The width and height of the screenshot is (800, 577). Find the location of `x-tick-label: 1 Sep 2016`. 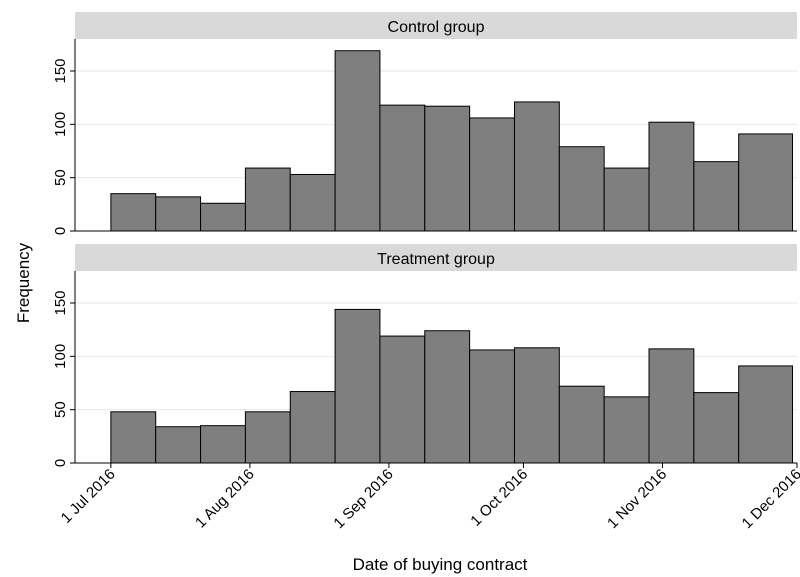

x-tick-label: 1 Sep 2016 is located at coordinates (363, 499).